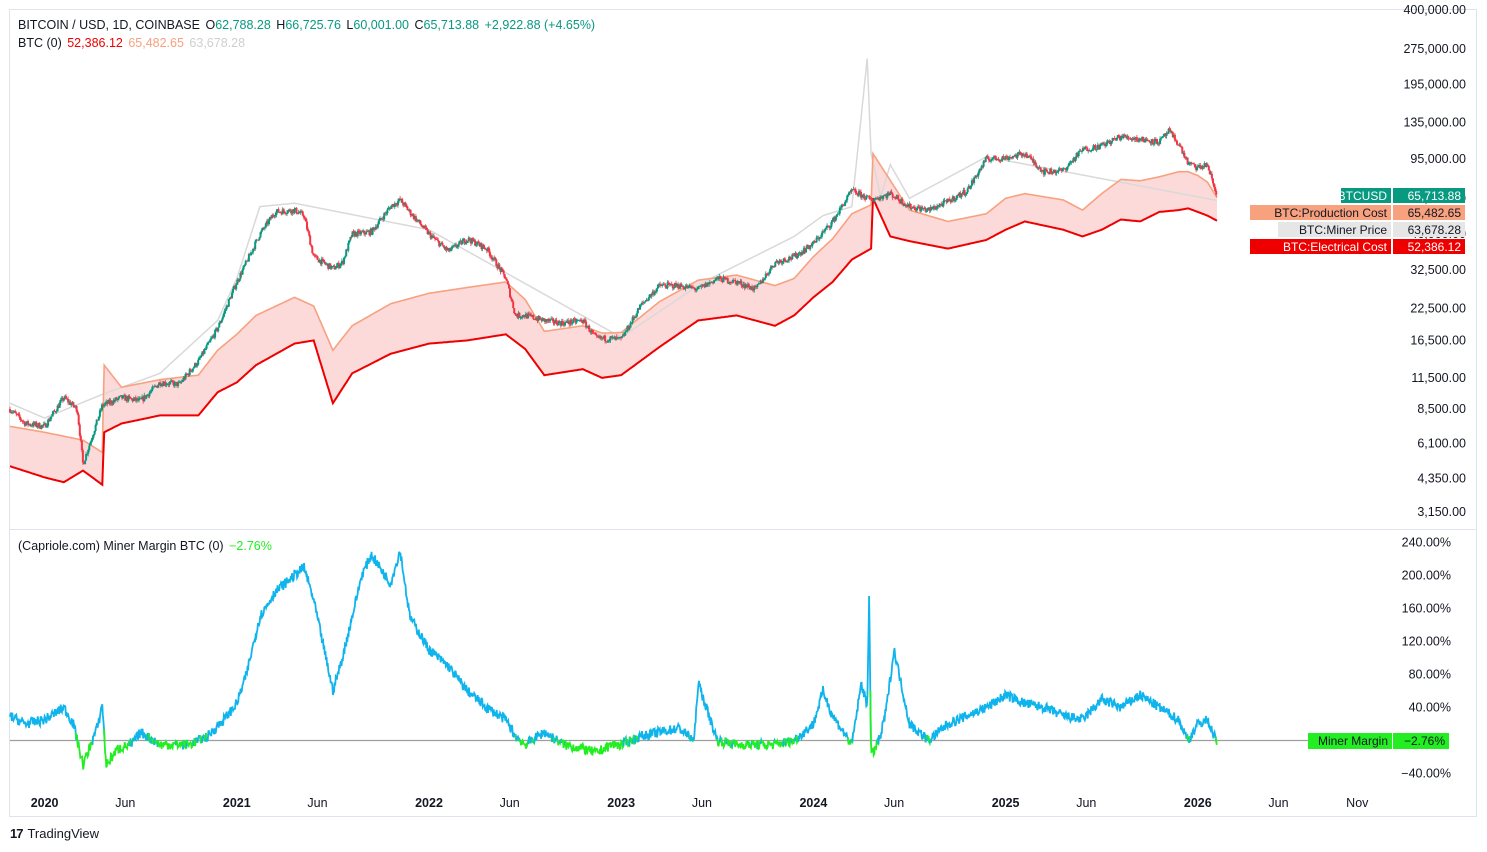 This screenshot has height=852, width=1487. I want to click on tradingview-brand: TradingView, so click(63, 833).